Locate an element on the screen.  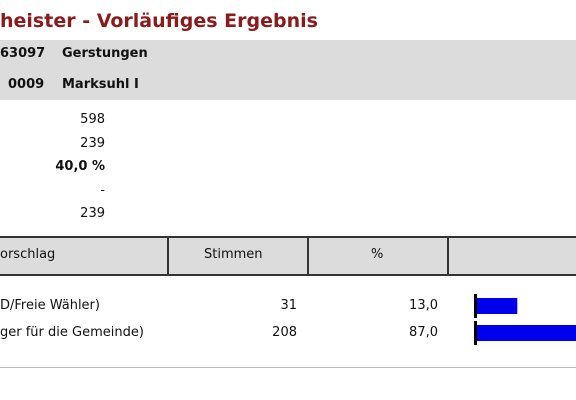
party-name: ger für die Gemeinde) is located at coordinates (72, 332).